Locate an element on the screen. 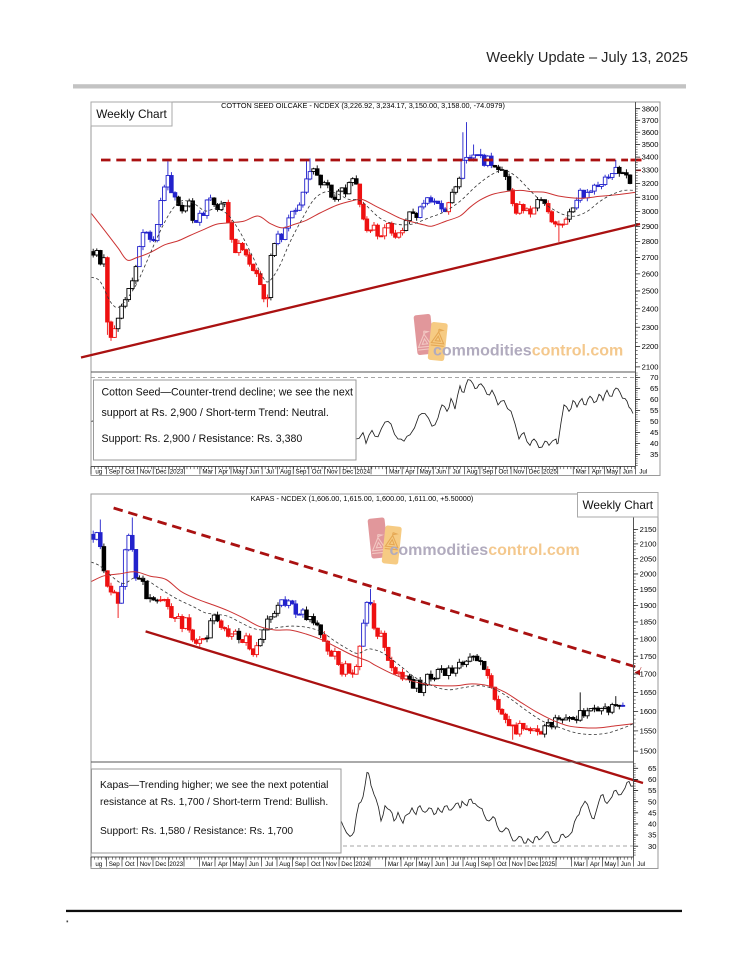 This screenshot has height=976, width=750. svg-text: 45 is located at coordinates (654, 432).